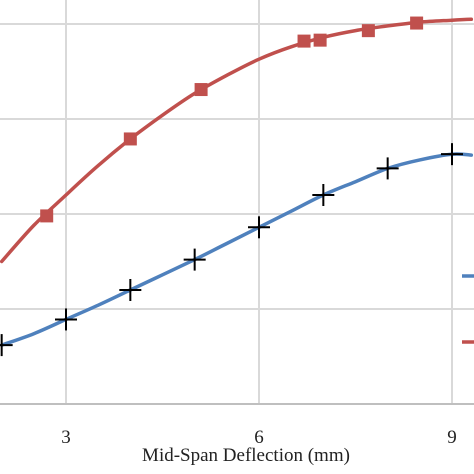 Image resolution: width=474 pixels, height=474 pixels. What do you see at coordinates (66, 437) in the screenshot?
I see `x-tick-label: 3` at bounding box center [66, 437].